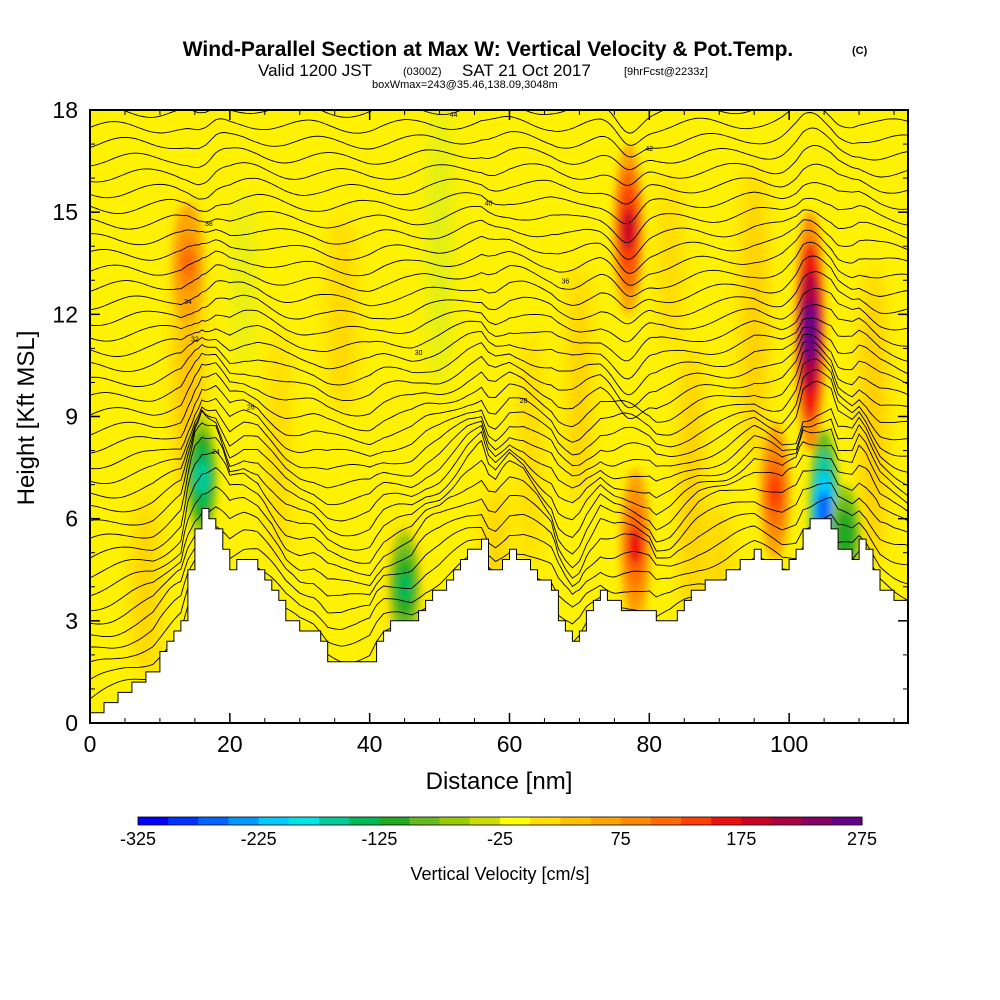  Describe the element at coordinates (188, 302) in the screenshot. I see `isentrope-label: 34` at that location.